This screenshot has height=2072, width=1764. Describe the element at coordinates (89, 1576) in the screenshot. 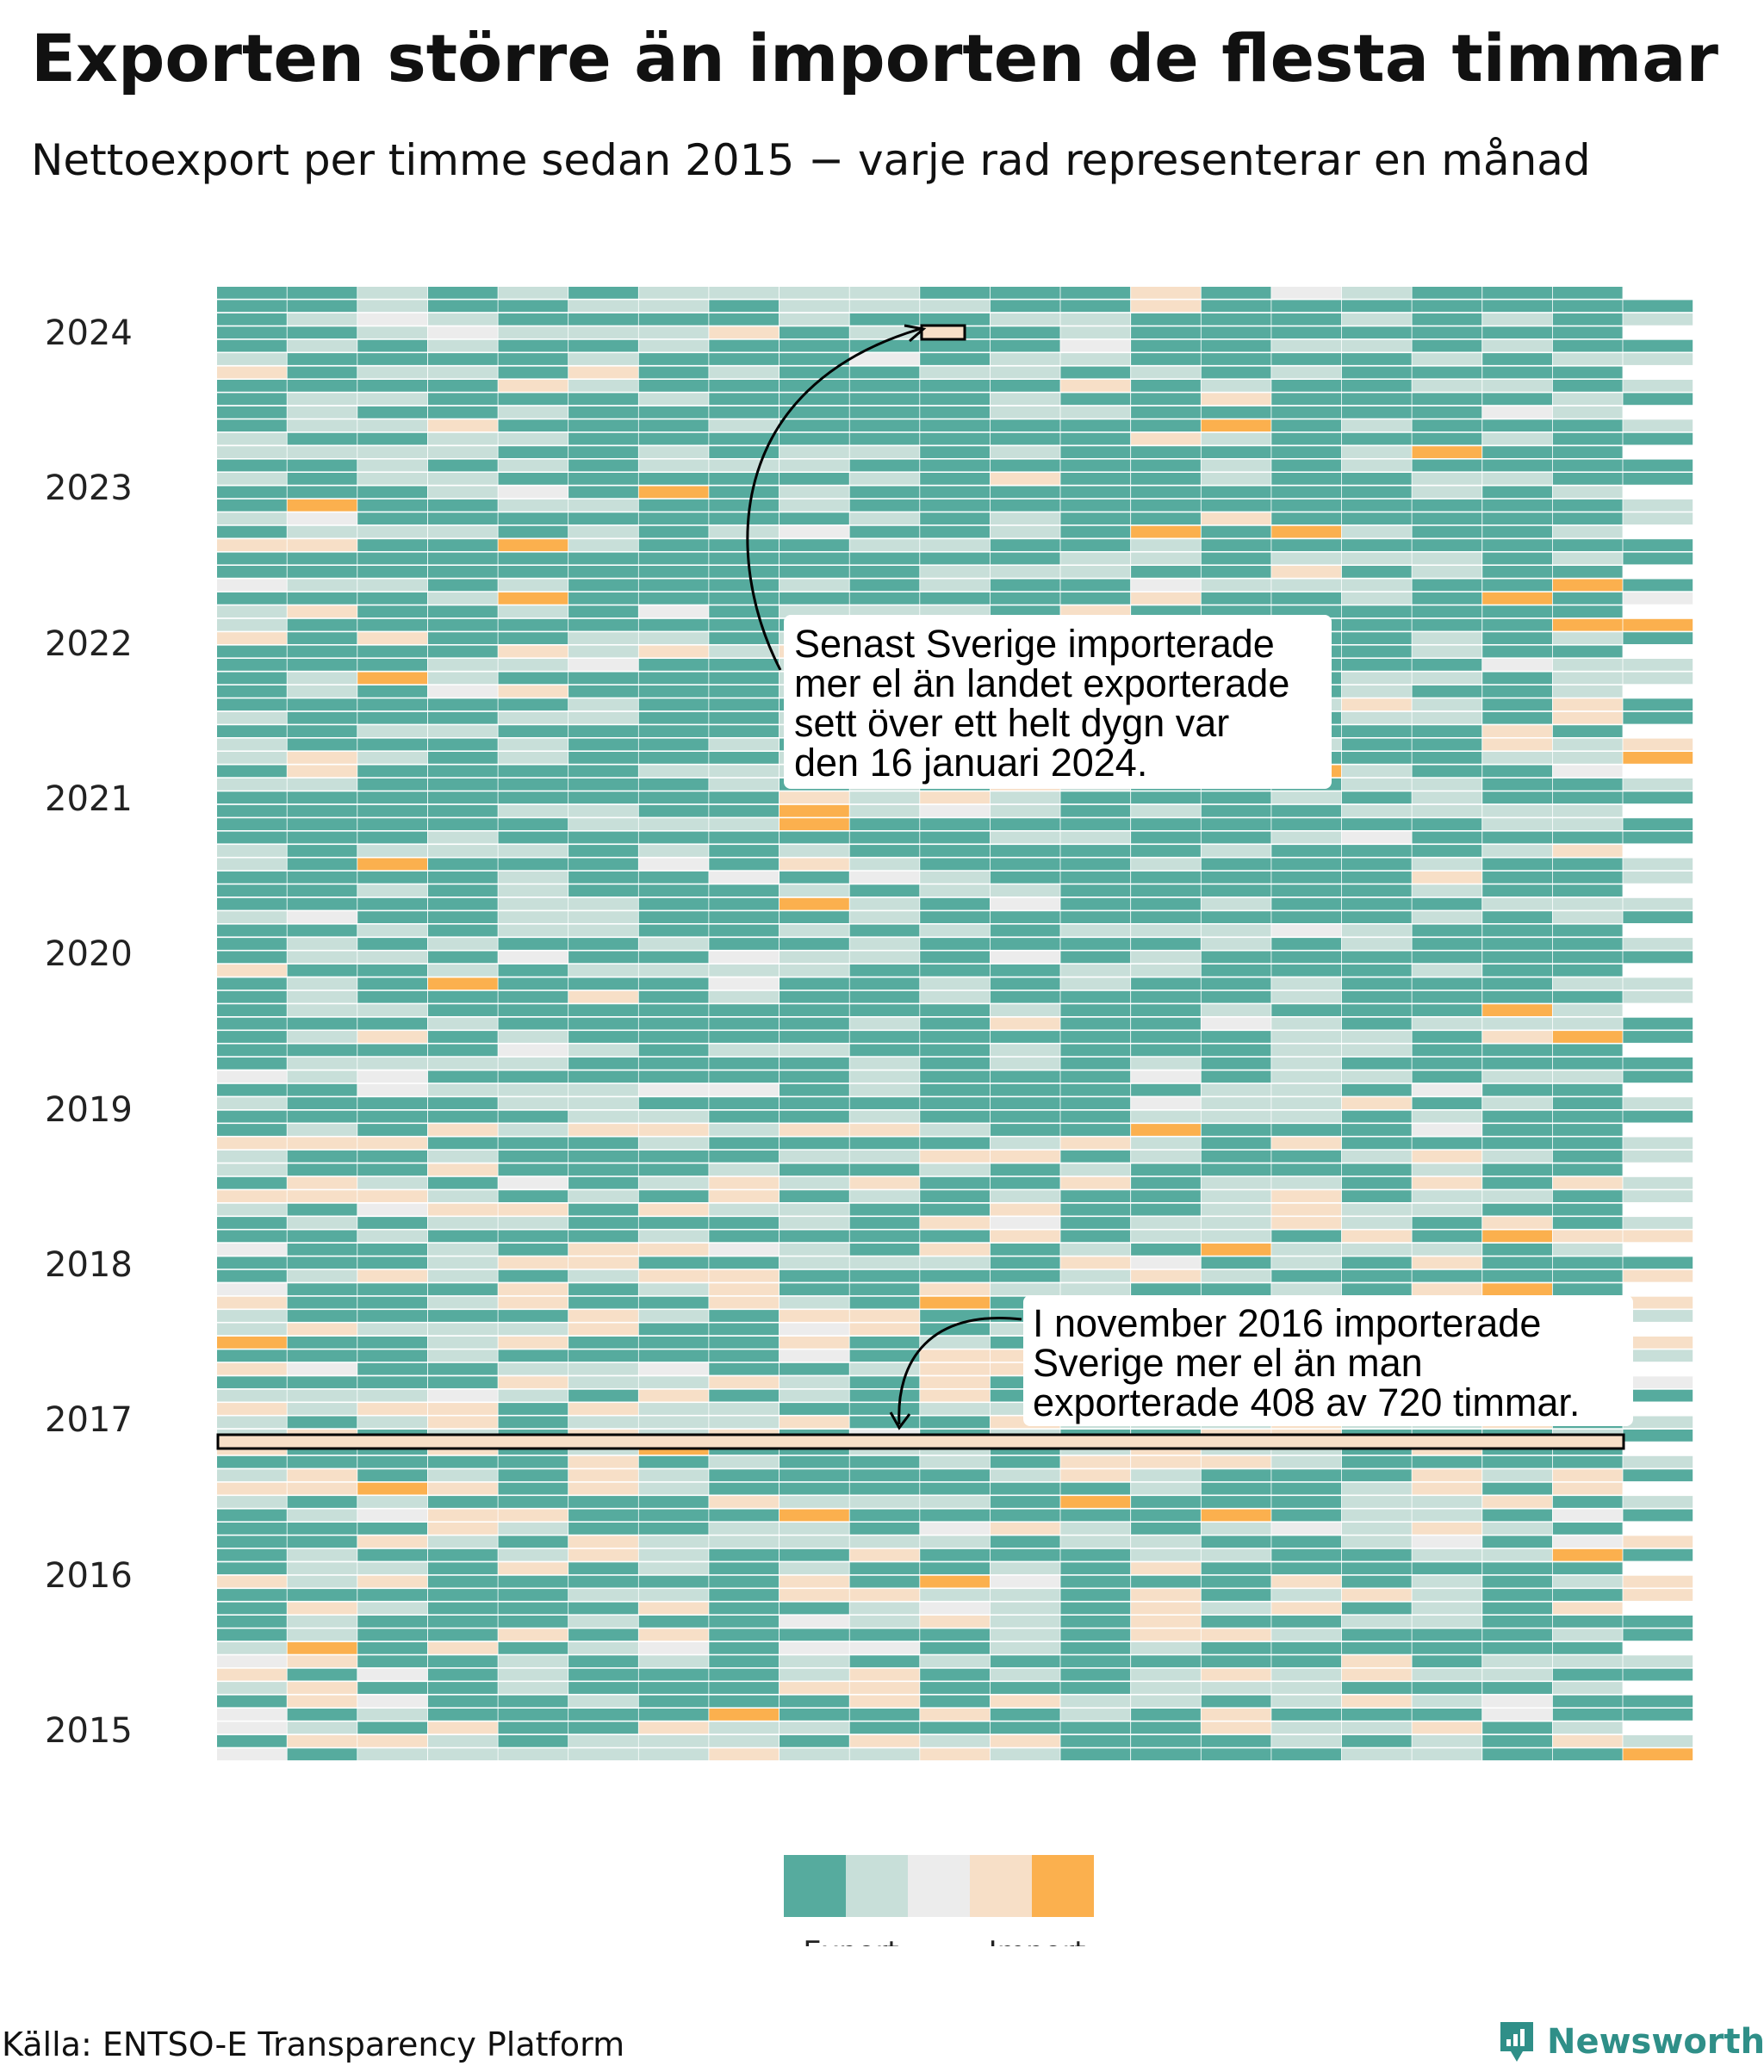

I see `y-tick-label-2016: 2016` at that location.